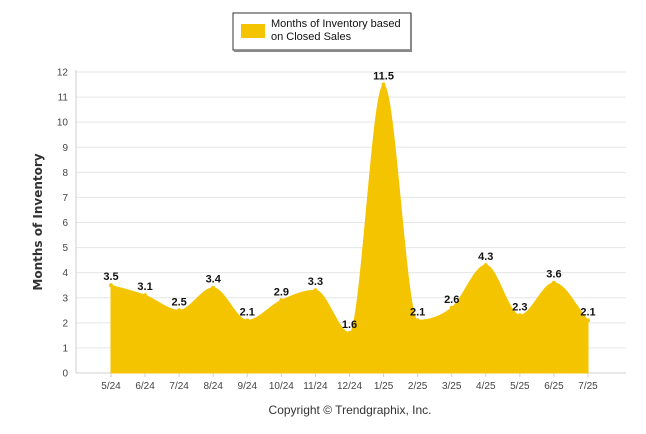 This screenshot has width=646, height=434. What do you see at coordinates (65, 173) in the screenshot?
I see `y-tick-label: 8` at bounding box center [65, 173].